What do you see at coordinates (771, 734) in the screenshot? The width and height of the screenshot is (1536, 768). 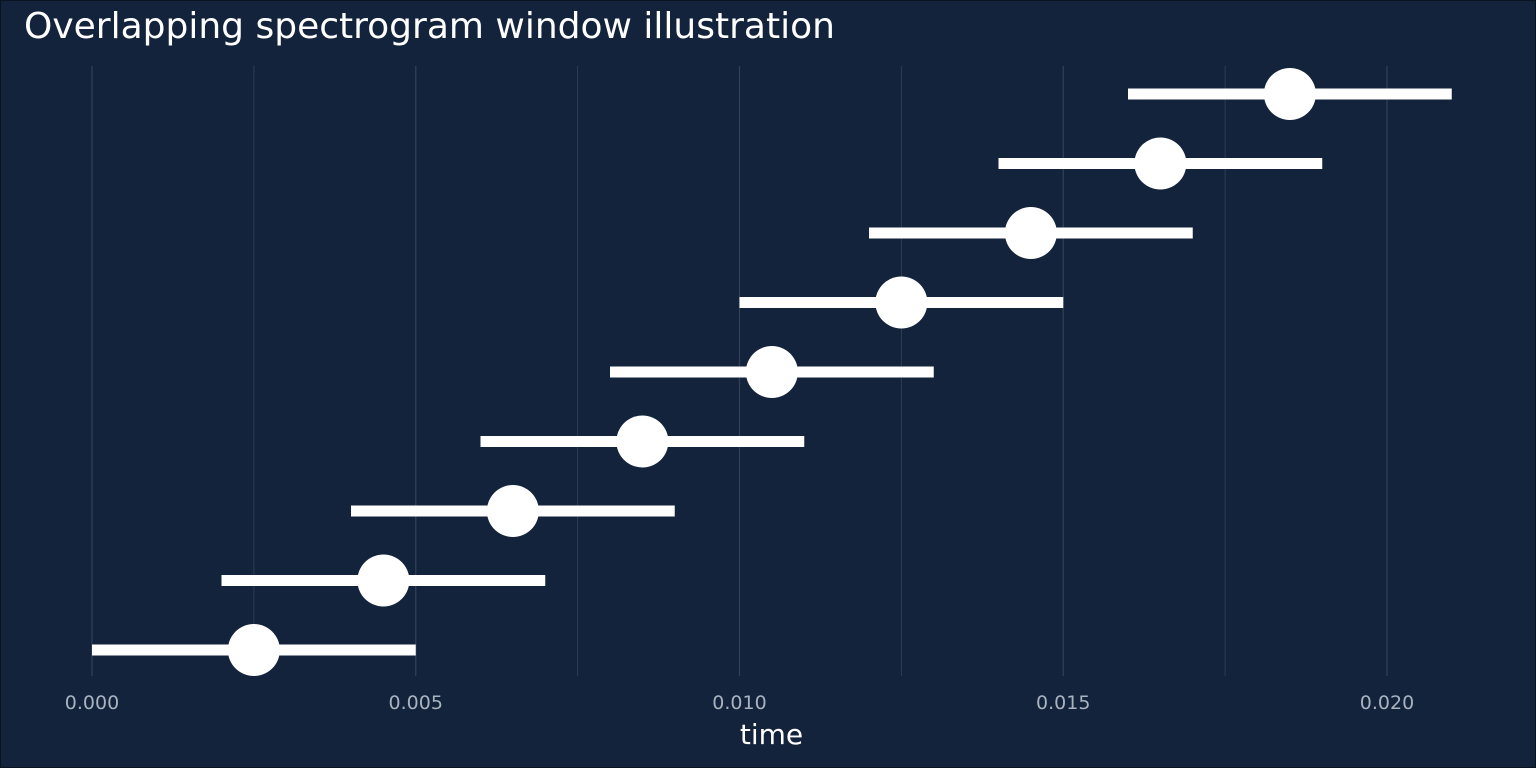 I see `x-axis-label: time` at bounding box center [771, 734].